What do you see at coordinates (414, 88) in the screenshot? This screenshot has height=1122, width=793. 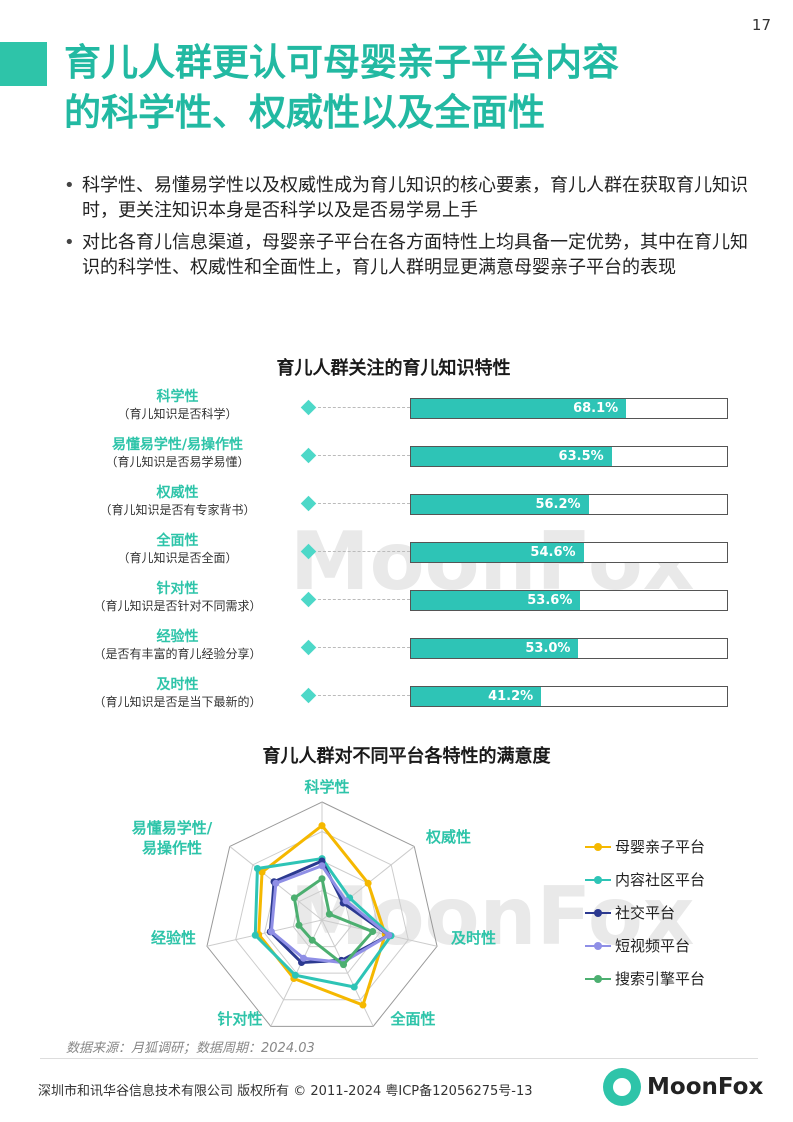 I see `page-title: 育儿人群更认可母婴亲子平台内容 的科学性、权威性以及全面性` at bounding box center [414, 88].